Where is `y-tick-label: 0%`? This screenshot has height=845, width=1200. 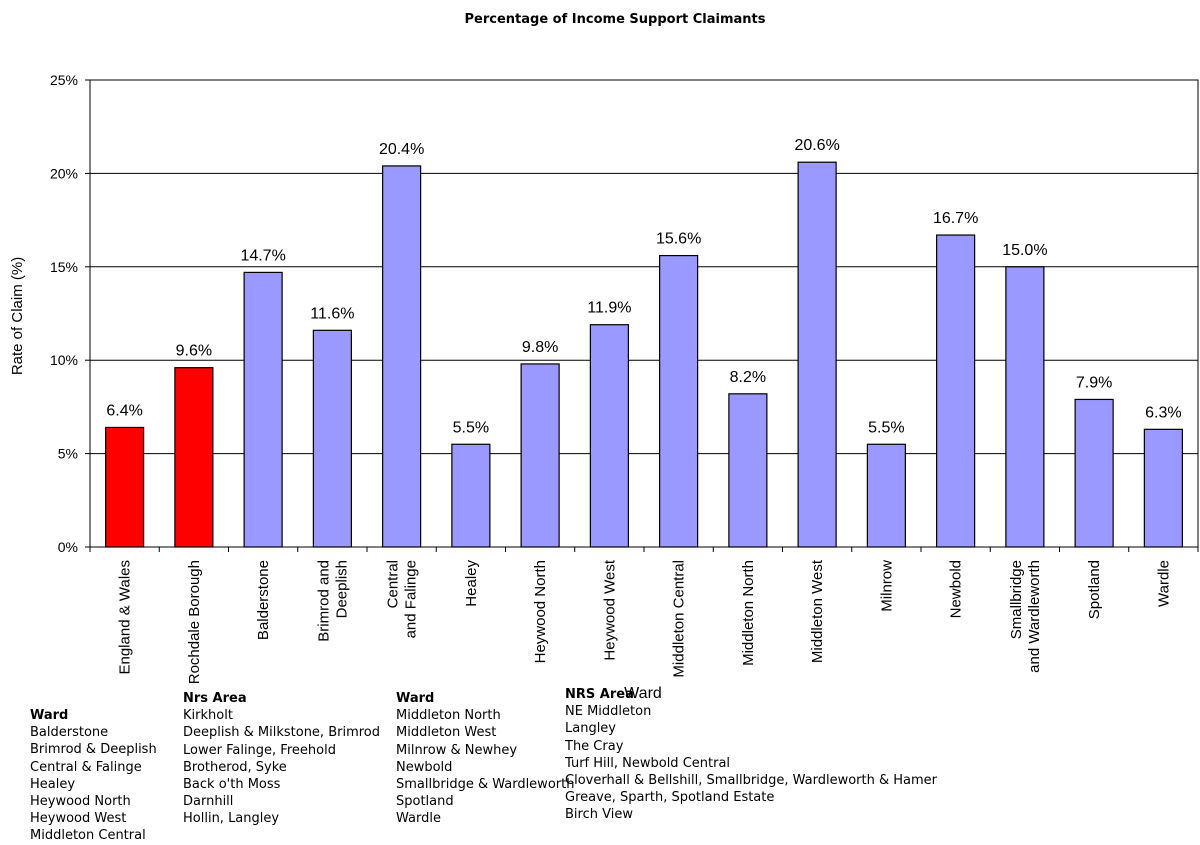 y-tick-label: 0% is located at coordinates (68, 547).